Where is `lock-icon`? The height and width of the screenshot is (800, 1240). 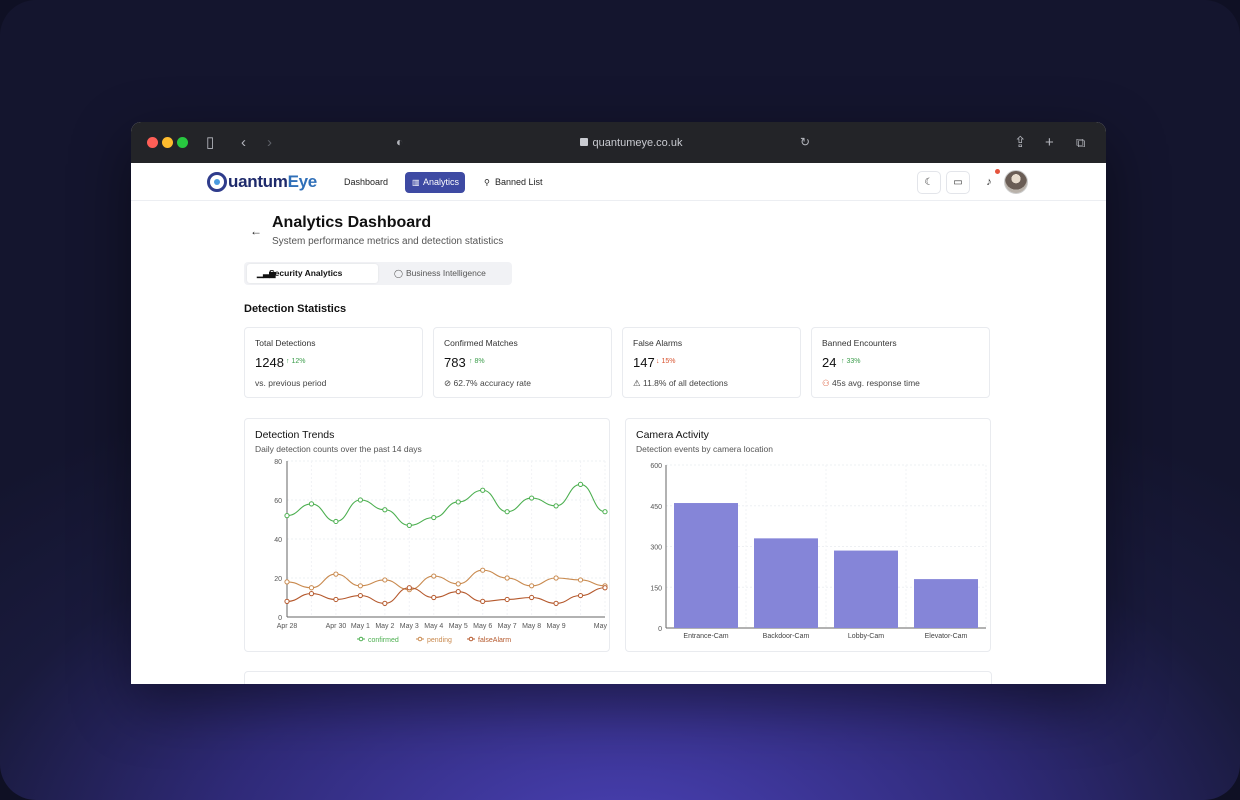
lock-icon is located at coordinates (583, 142).